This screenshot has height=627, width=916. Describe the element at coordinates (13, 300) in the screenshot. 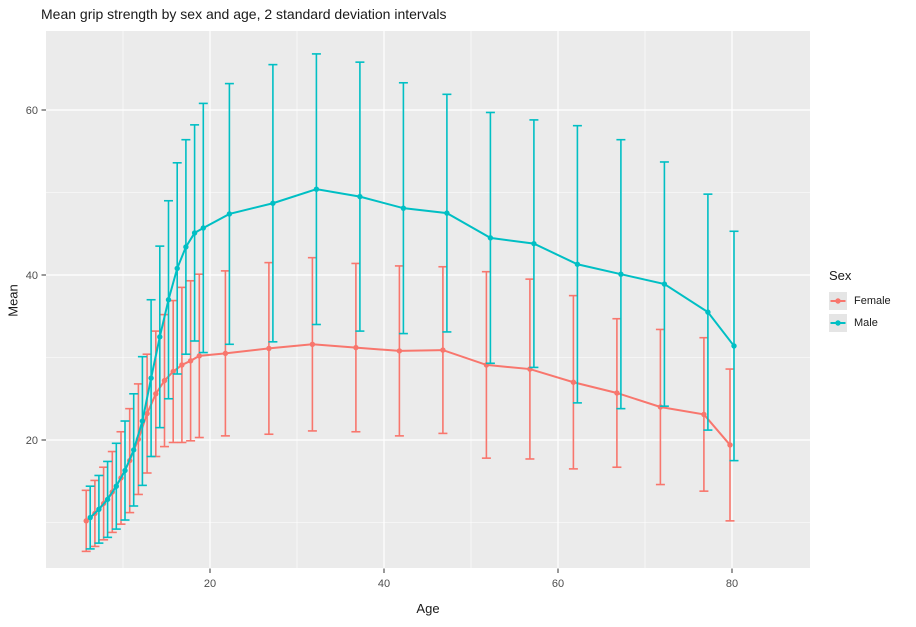

I see `y-axis-title: Mean` at that location.